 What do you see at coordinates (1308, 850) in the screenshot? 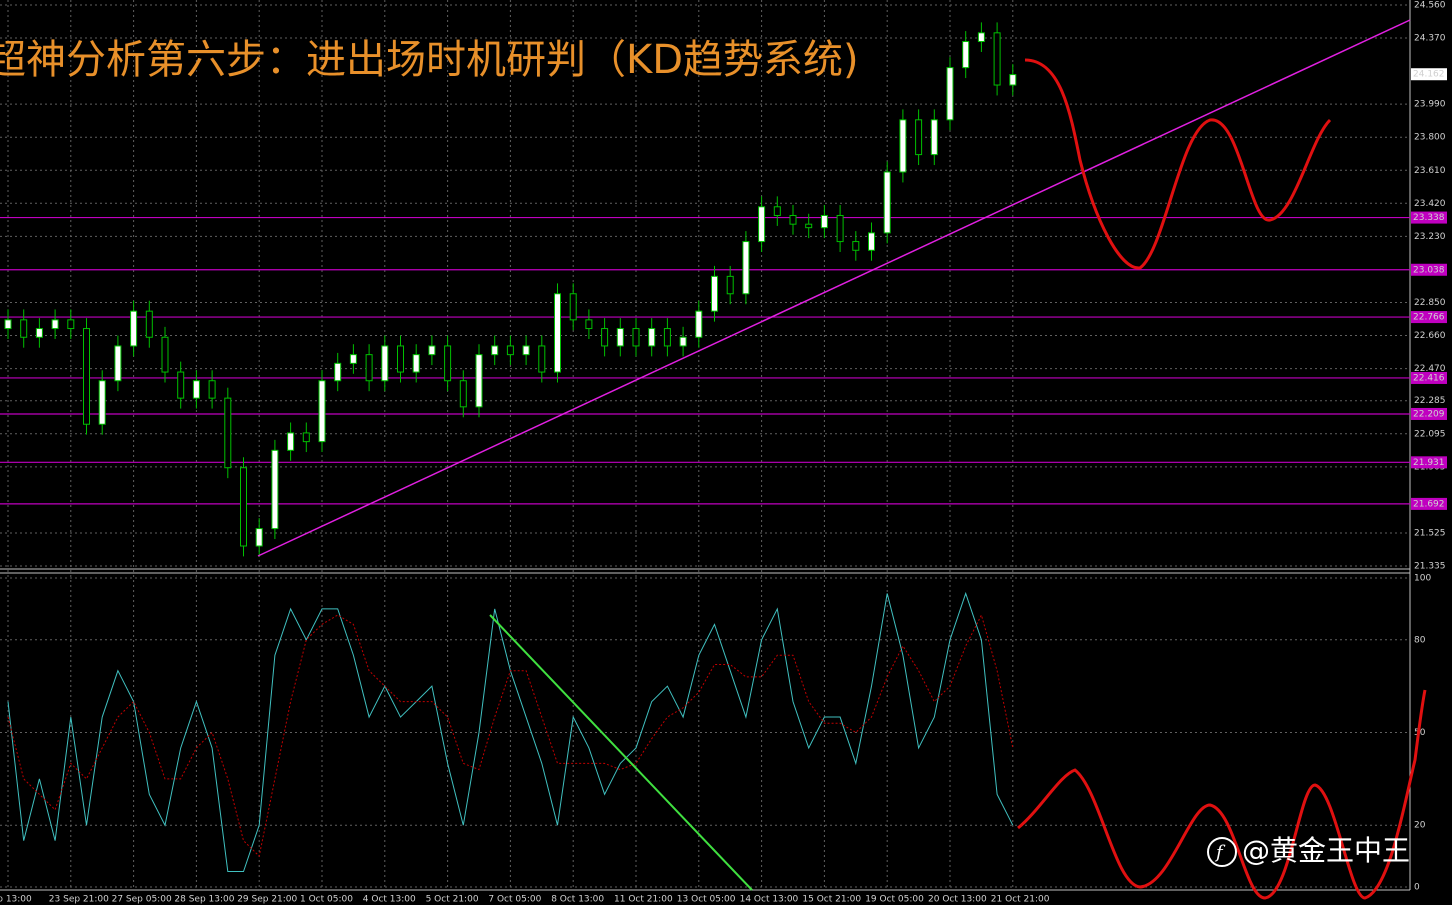
I see `watermark: f @黄金王中王` at bounding box center [1308, 850].